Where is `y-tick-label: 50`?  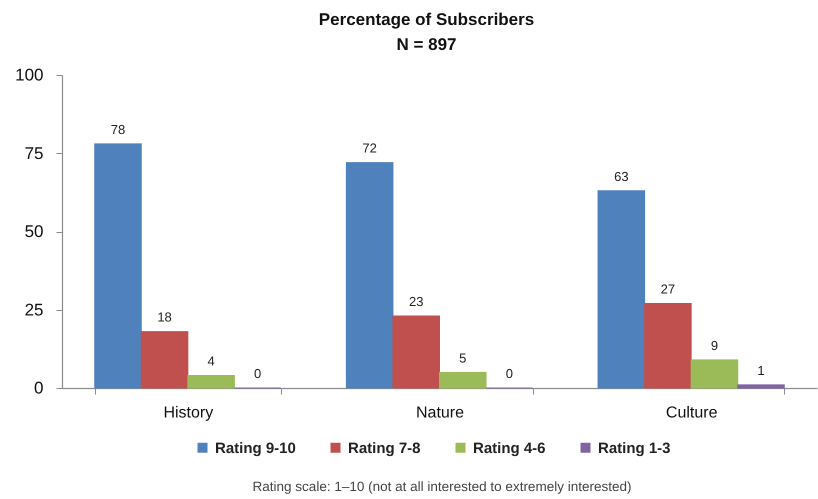
y-tick-label: 50 is located at coordinates (34, 231).